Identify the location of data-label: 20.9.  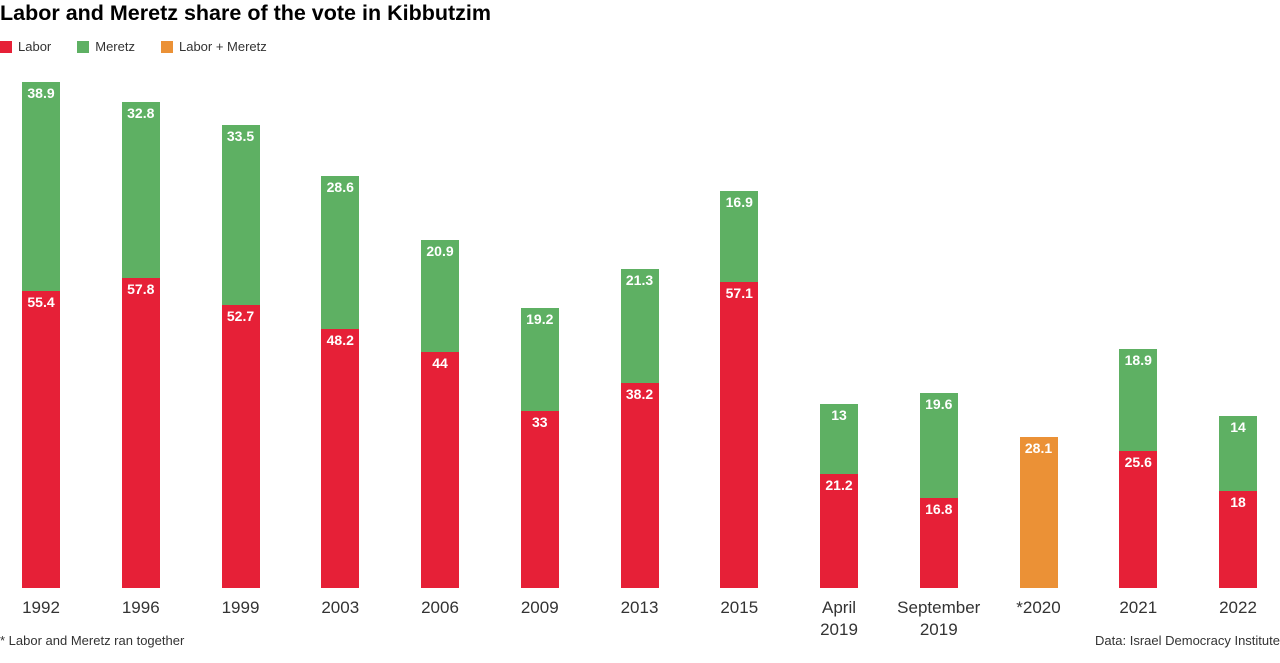
(440, 250).